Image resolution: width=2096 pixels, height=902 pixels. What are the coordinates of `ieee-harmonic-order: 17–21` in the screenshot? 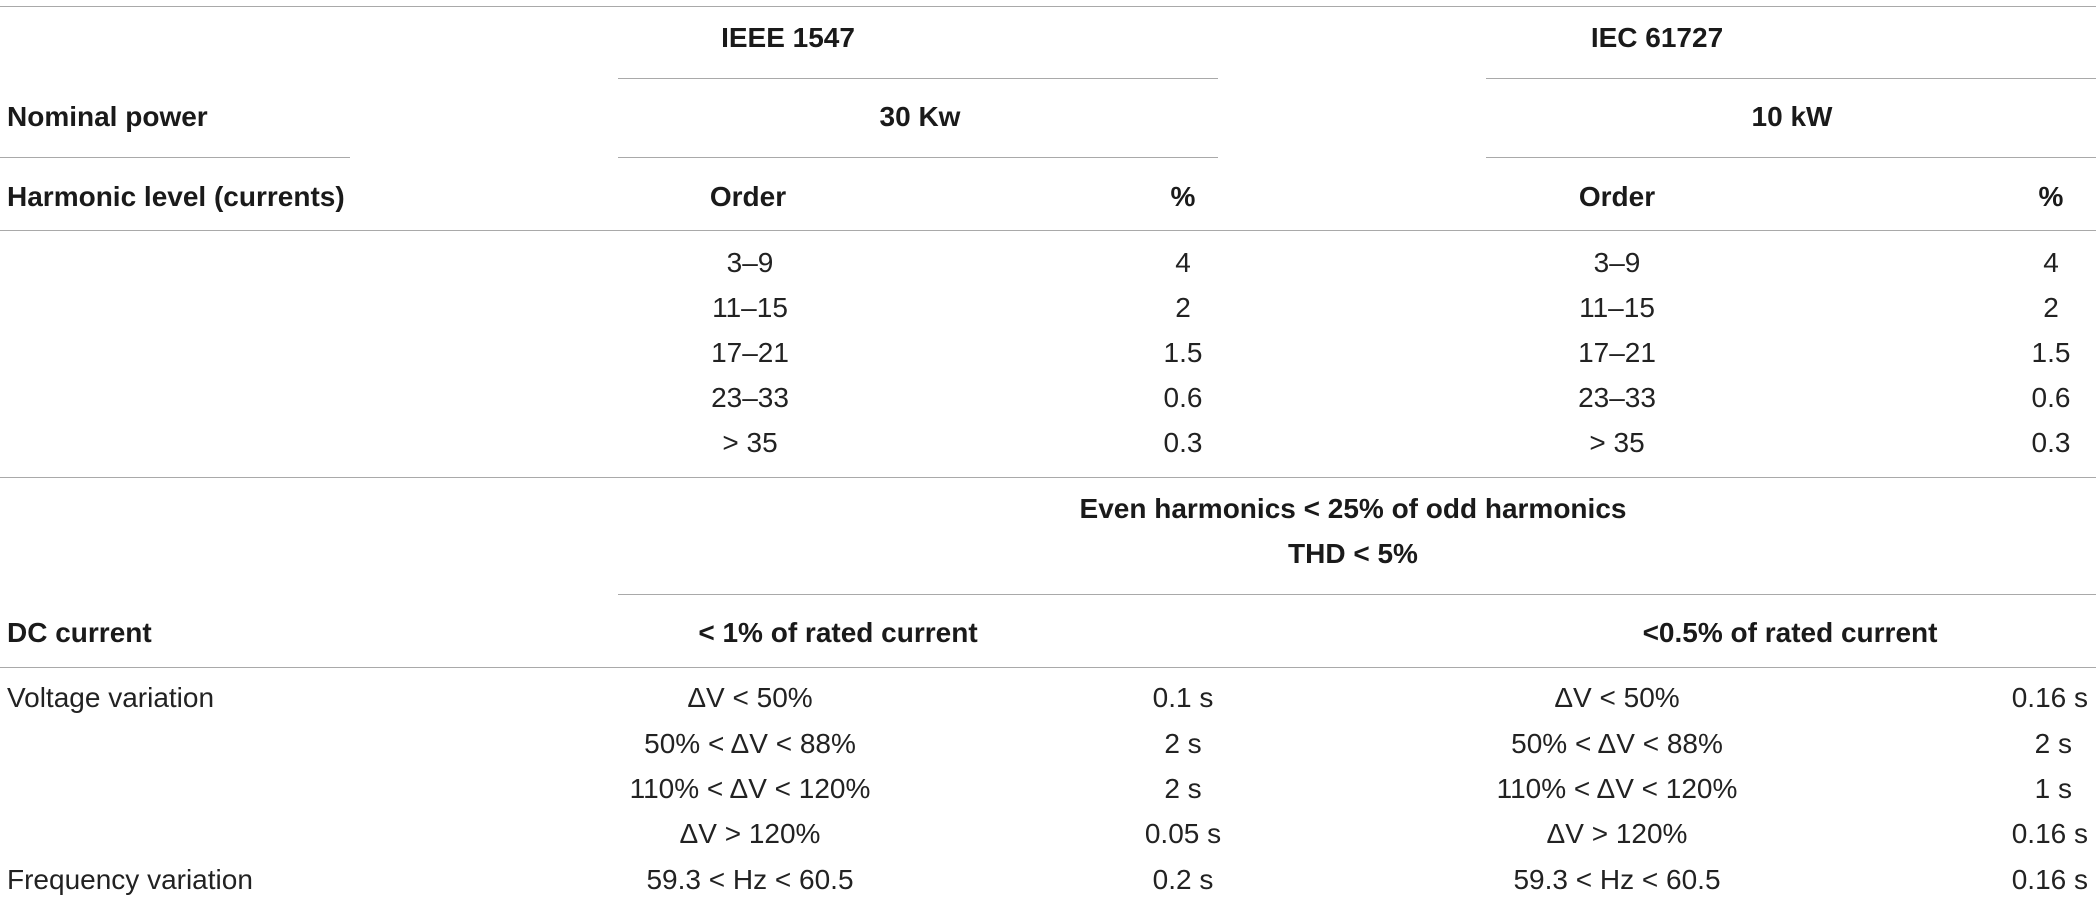 It's located at (750, 352).